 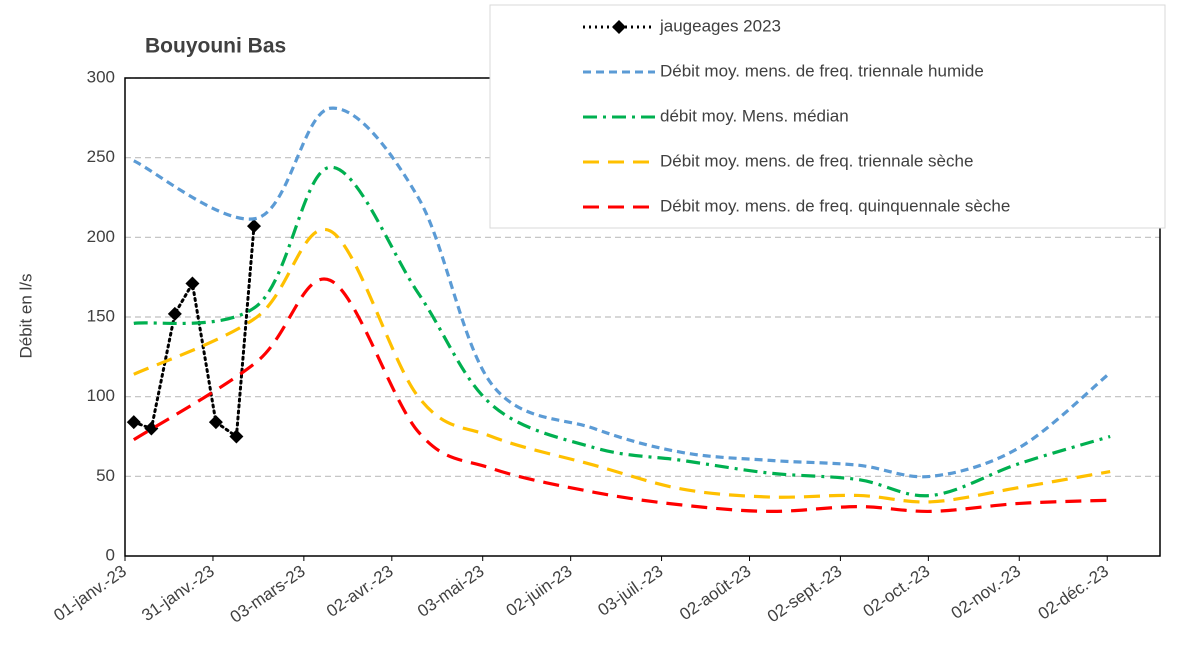 I want to click on y-tick-label: 150, so click(x=101, y=315).